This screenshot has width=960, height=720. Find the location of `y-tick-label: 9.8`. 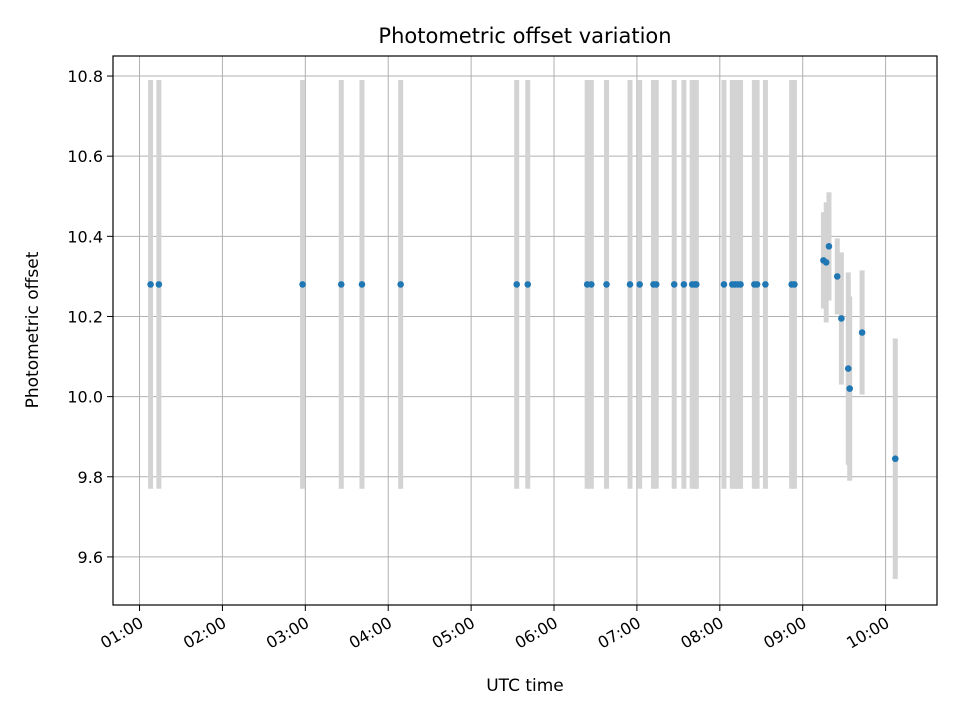

y-tick-label: 9.8 is located at coordinates (90, 477).